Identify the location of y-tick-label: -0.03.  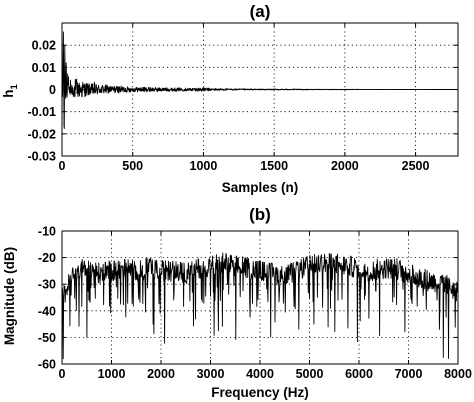
(42, 157).